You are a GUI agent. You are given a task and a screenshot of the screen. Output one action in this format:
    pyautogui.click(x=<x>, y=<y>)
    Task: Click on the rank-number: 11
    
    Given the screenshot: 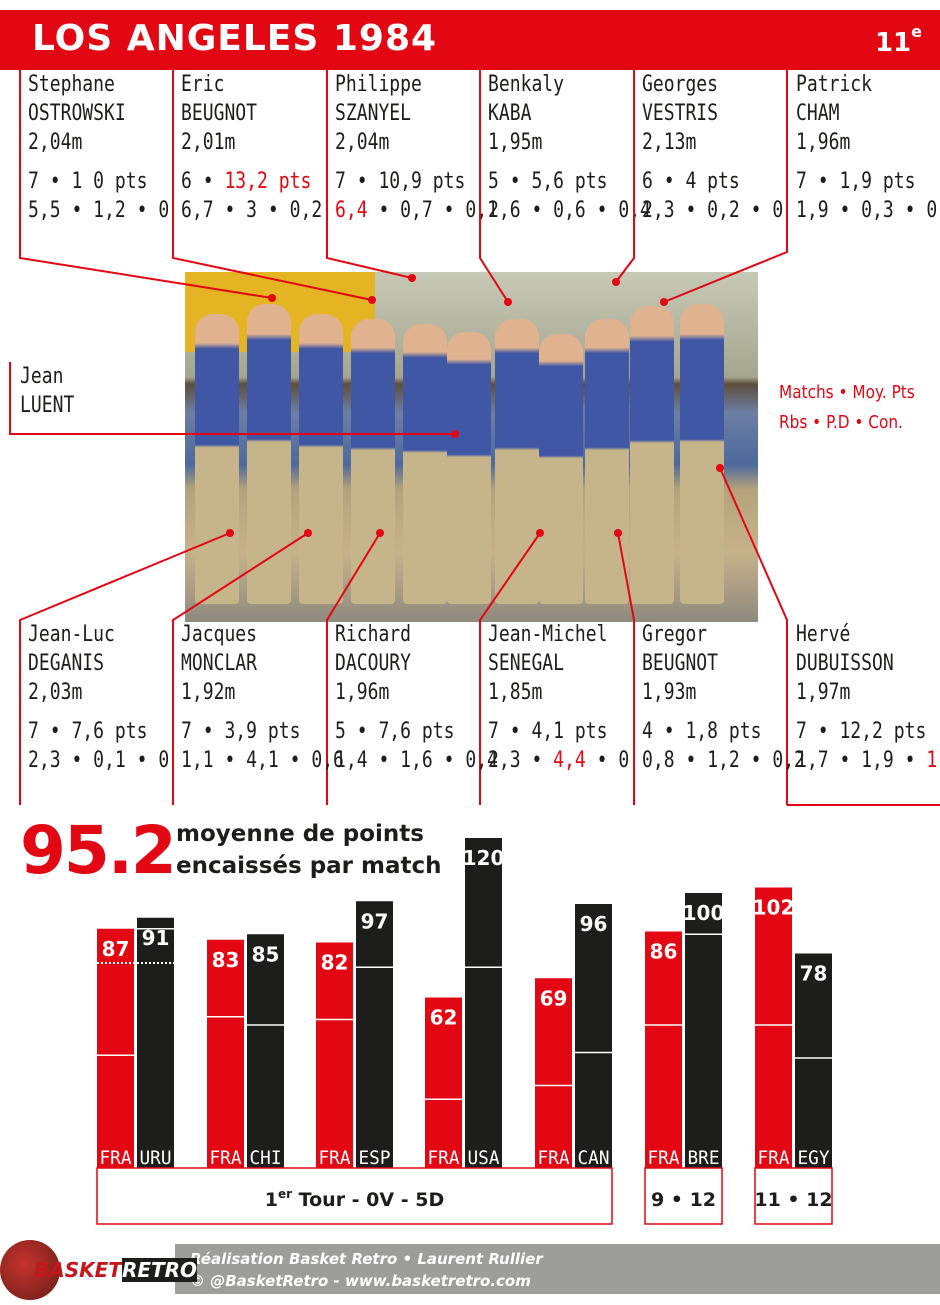 What is the action you would take?
    pyautogui.click(x=893, y=43)
    